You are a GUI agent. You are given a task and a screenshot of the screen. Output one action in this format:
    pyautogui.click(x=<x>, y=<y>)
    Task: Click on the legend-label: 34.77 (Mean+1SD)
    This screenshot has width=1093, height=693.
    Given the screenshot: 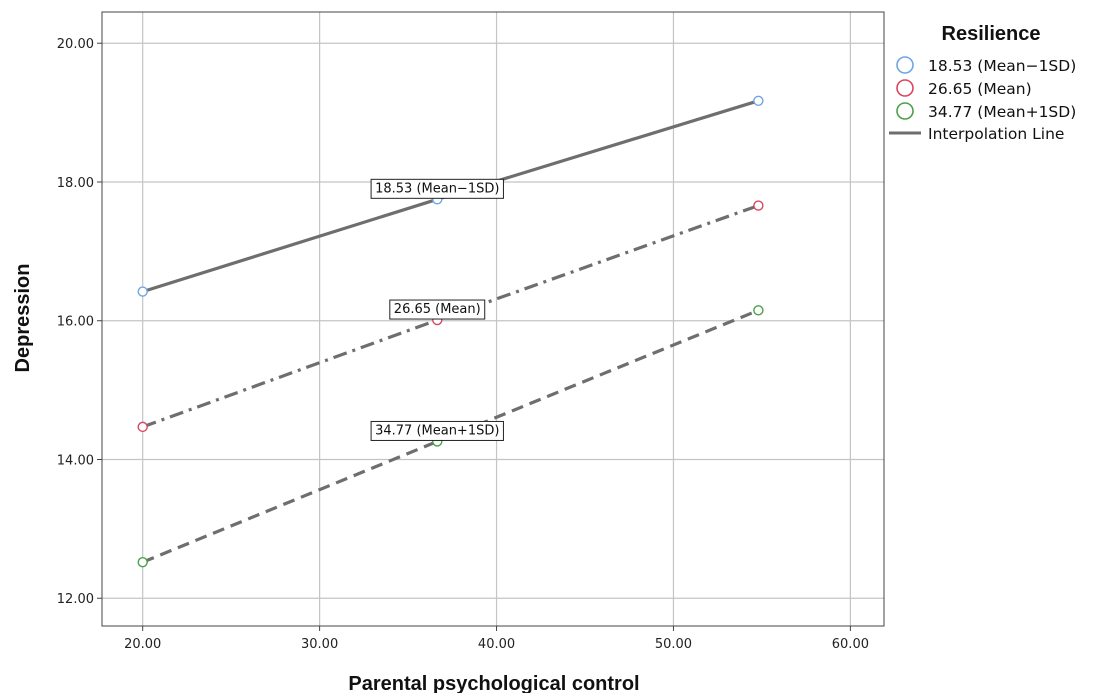 What is the action you would take?
    pyautogui.click(x=1002, y=112)
    